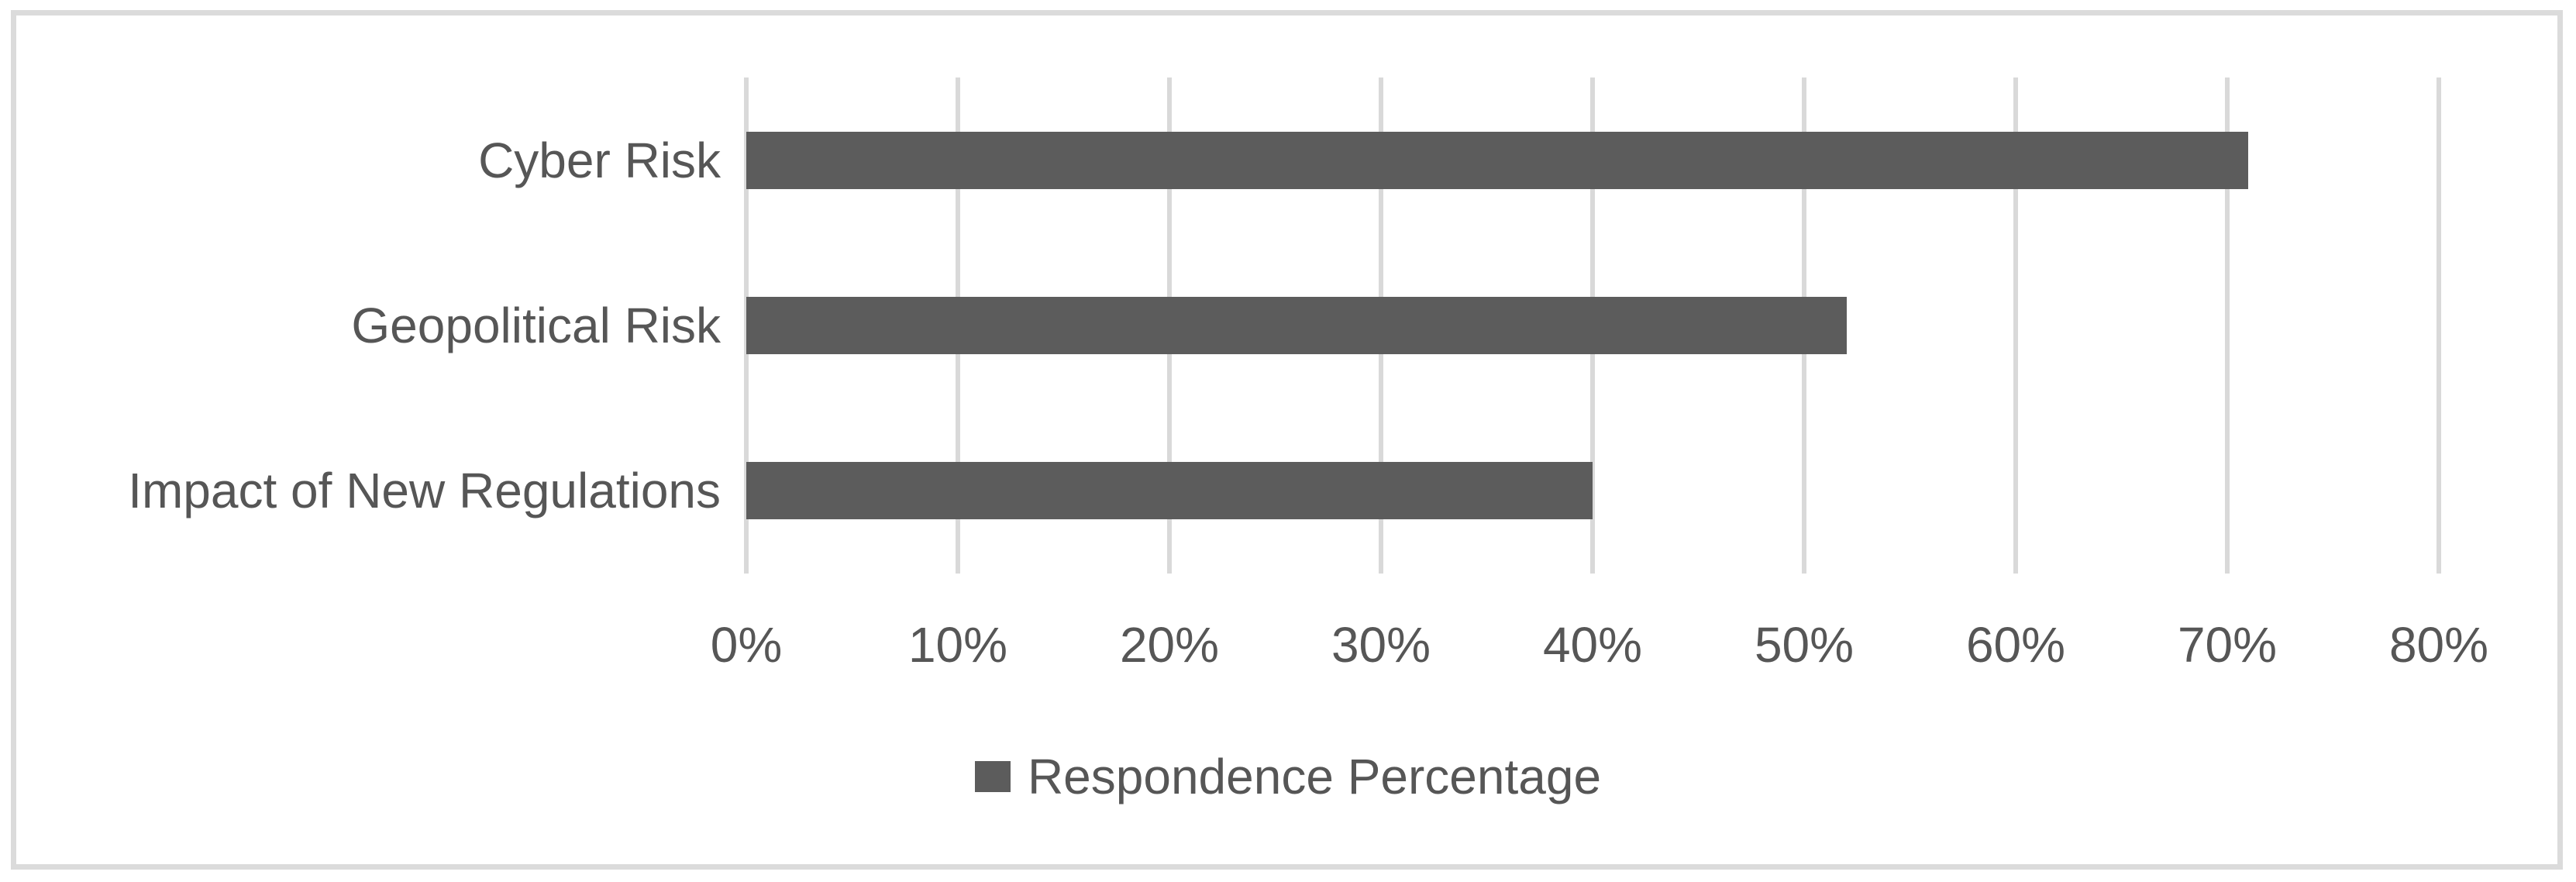  I want to click on category-row: Cyber Risk, so click(372, 160).